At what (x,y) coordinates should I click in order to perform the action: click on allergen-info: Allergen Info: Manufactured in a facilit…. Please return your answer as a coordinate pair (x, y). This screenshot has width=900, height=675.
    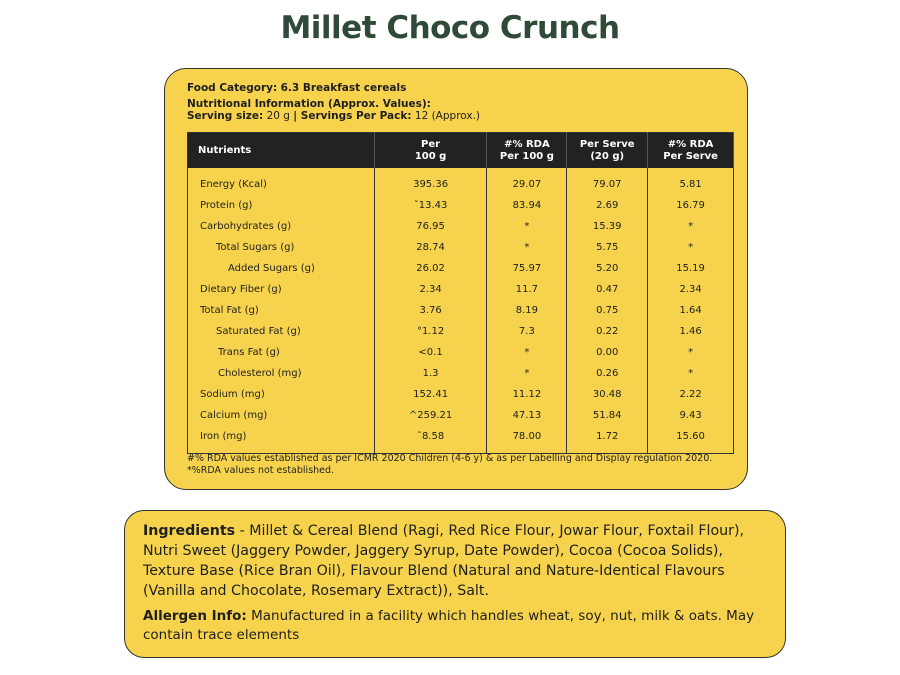
    Looking at the image, I should click on (455, 626).